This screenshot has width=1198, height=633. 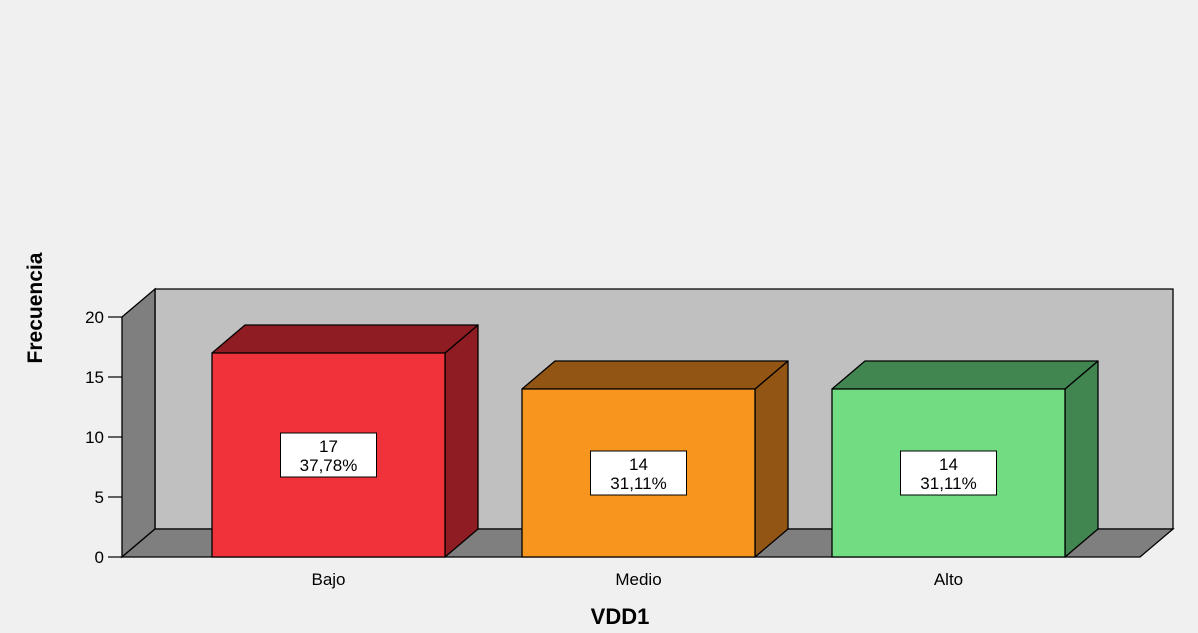 I want to click on y-tick-label: 20, so click(x=94, y=317).